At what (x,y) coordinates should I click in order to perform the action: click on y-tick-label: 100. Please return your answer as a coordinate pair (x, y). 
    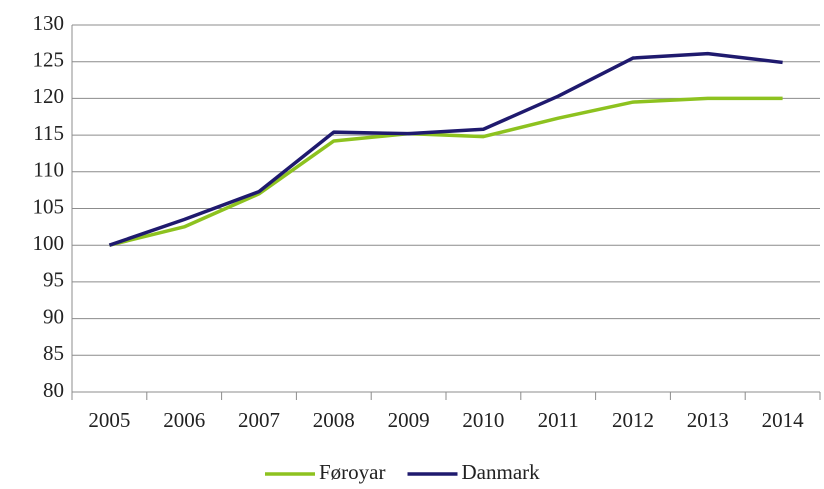
    Looking at the image, I should click on (49, 243).